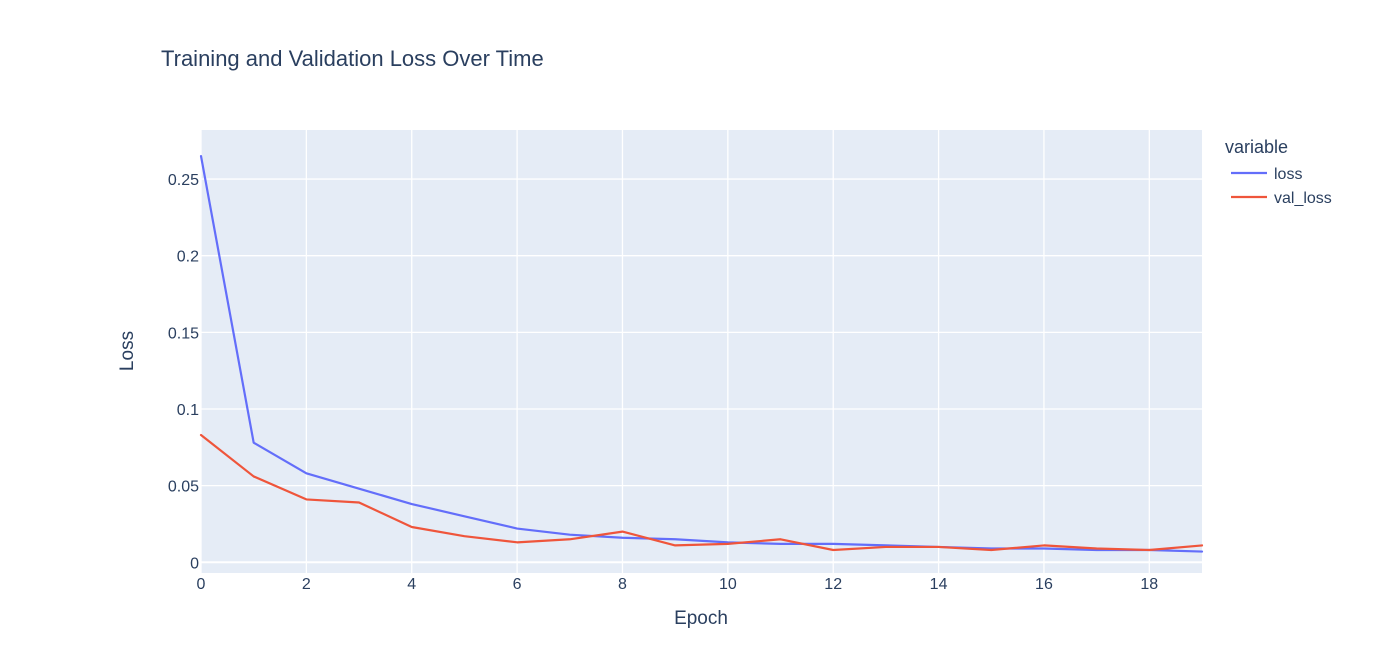 The height and width of the screenshot is (653, 1379). Describe the element at coordinates (201, 584) in the screenshot. I see `x-tick-label: 0` at that location.